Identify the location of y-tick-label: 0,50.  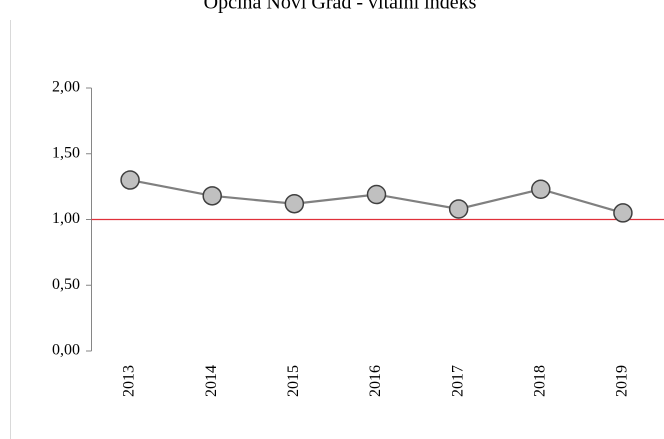
(66, 284).